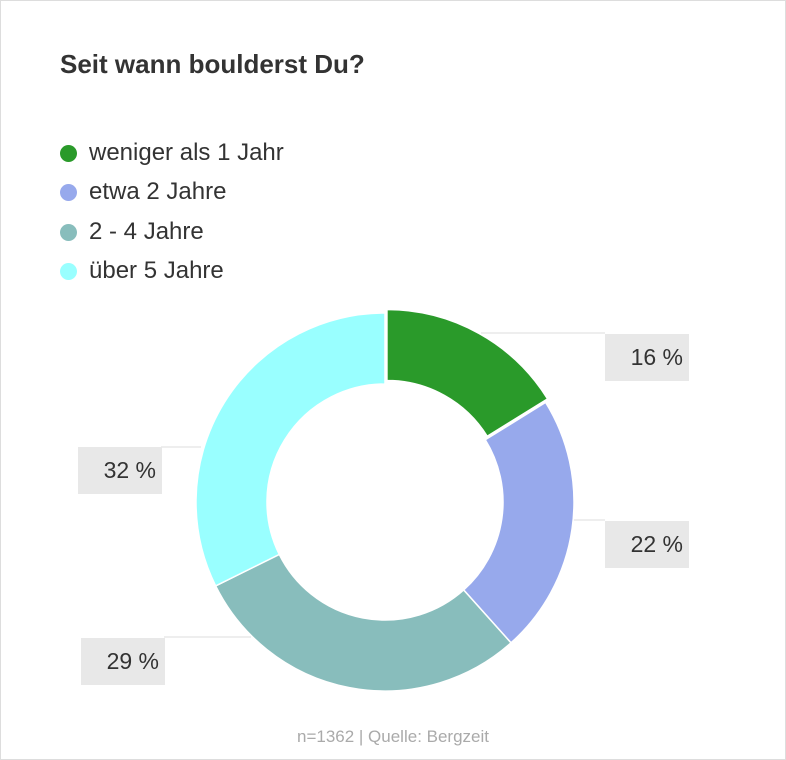 This screenshot has height=760, width=786. I want to click on legend-item: über 5 Jahre, so click(142, 271).